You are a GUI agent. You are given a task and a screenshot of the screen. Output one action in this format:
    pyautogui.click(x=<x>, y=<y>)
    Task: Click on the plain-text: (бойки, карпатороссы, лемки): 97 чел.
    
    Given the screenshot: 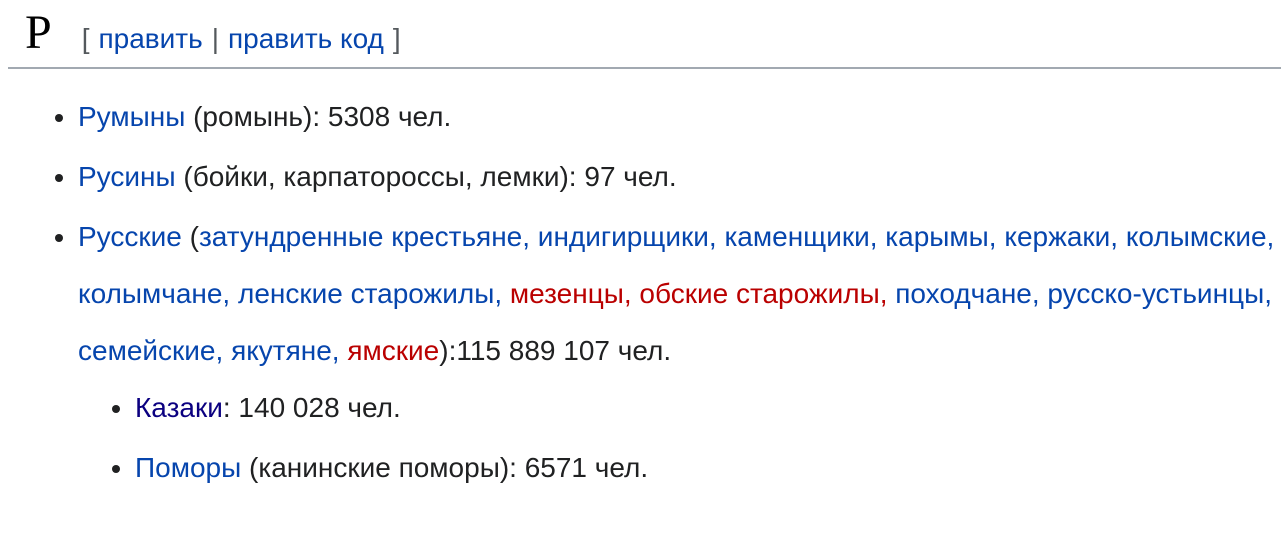 What is the action you would take?
    pyautogui.click(x=426, y=176)
    